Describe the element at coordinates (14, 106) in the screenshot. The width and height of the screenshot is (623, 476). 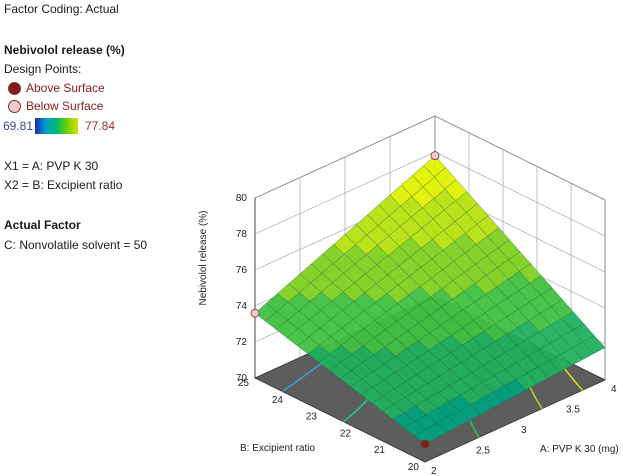
I see `below-surface-dot-icon` at that location.